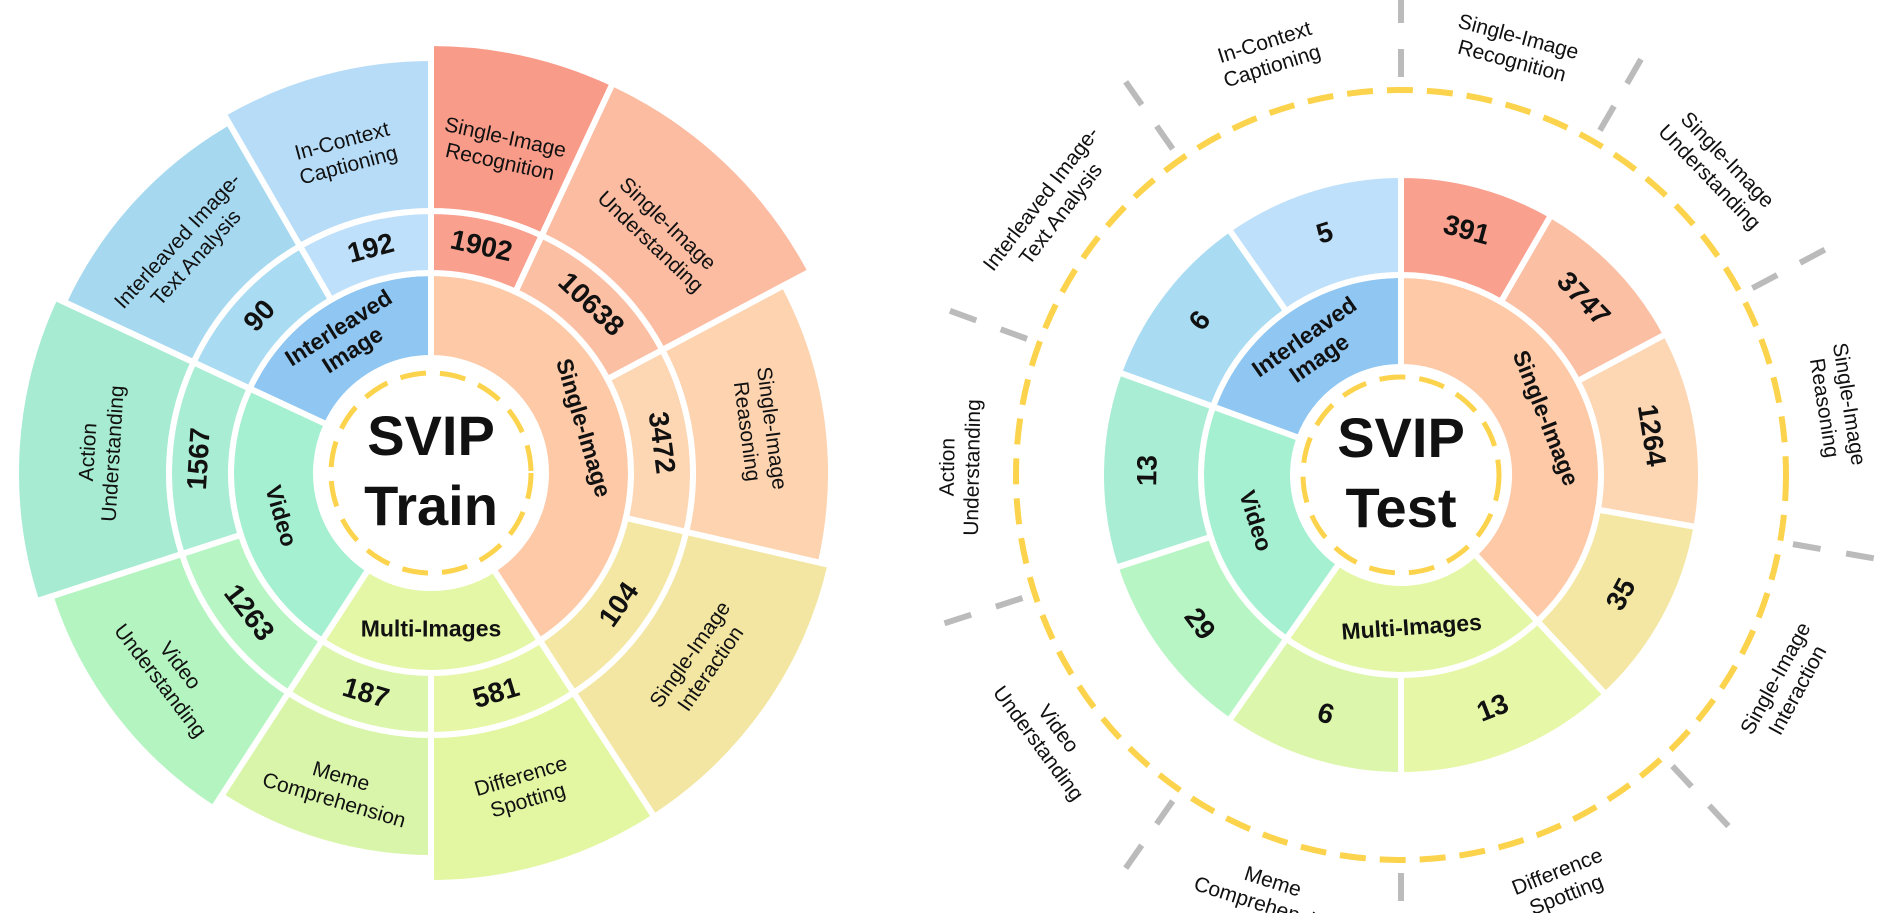 This screenshot has width=1902, height=913. Describe the element at coordinates (1314, 243) in the screenshot. I see `count-wedge` at that location.